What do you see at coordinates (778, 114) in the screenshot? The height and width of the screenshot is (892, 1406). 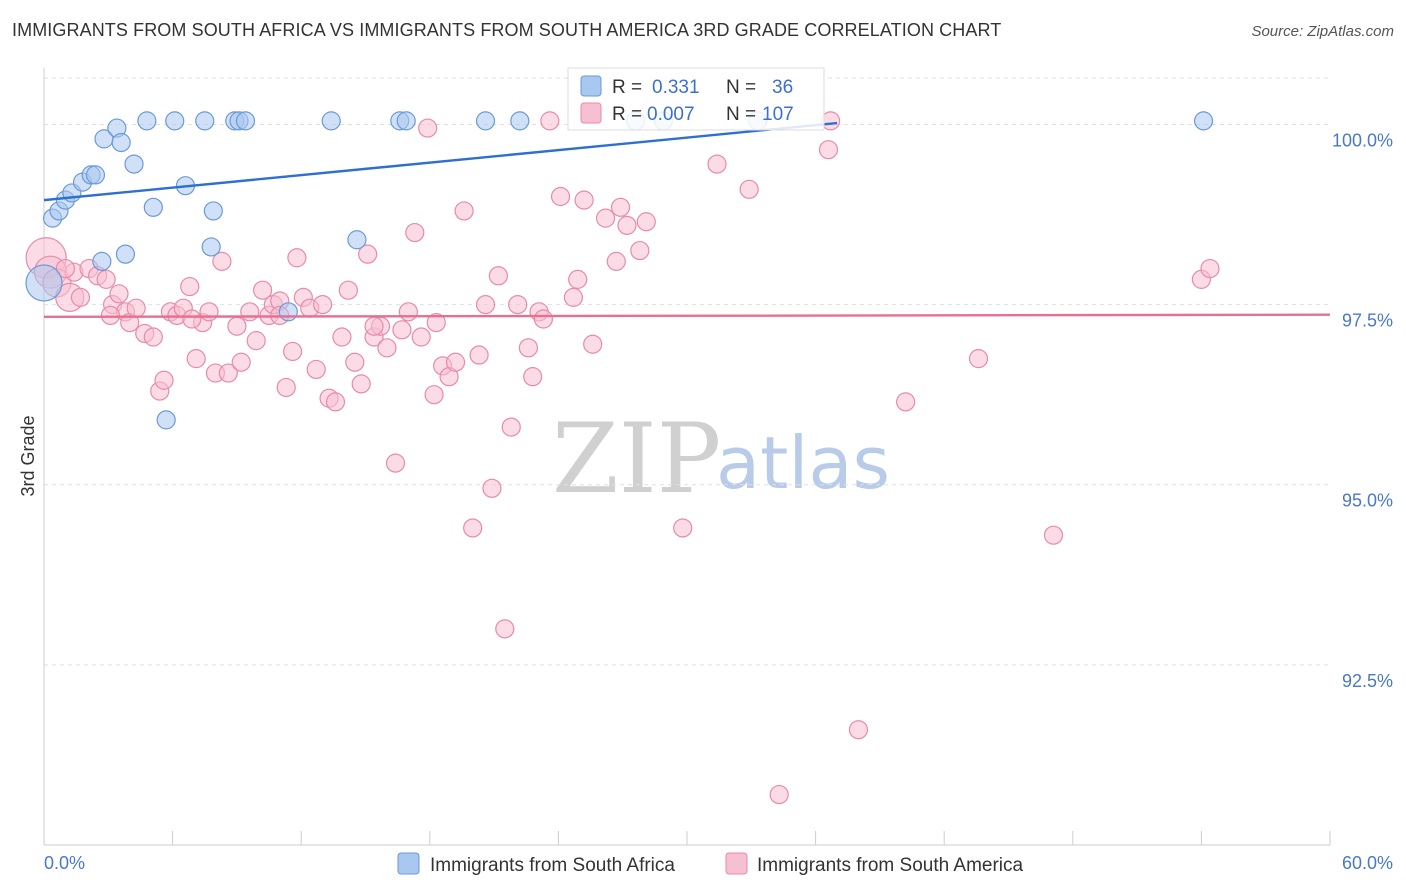 I see `legend-n-value-2: 107` at bounding box center [778, 114].